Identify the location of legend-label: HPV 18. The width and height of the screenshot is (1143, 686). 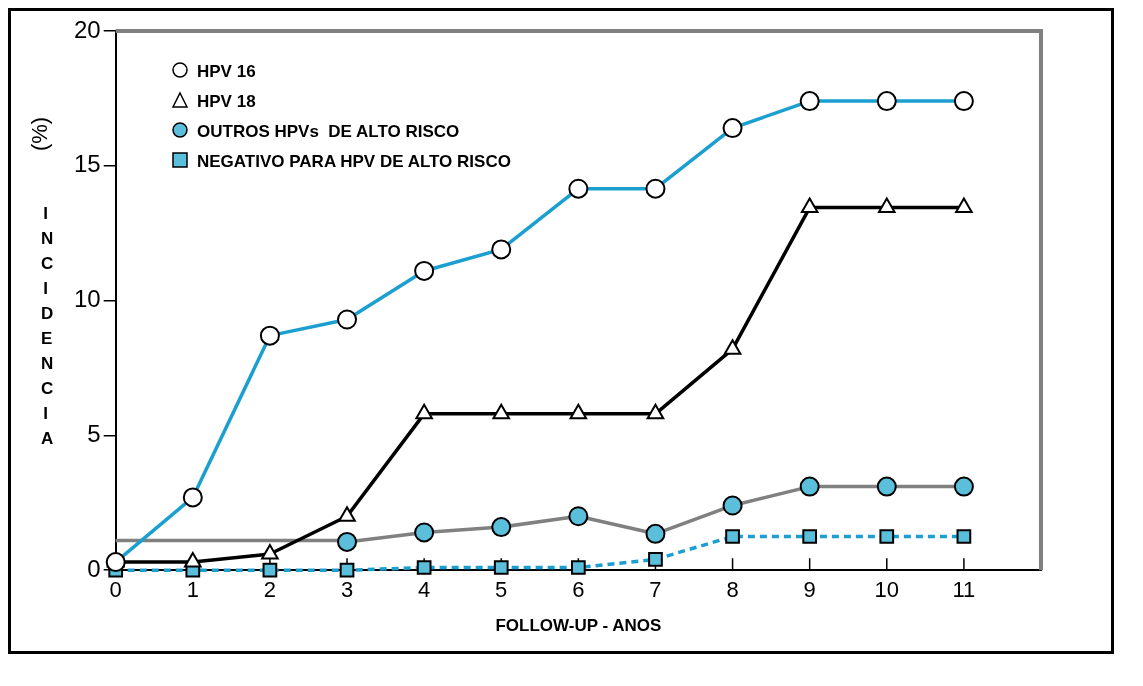
(226, 102).